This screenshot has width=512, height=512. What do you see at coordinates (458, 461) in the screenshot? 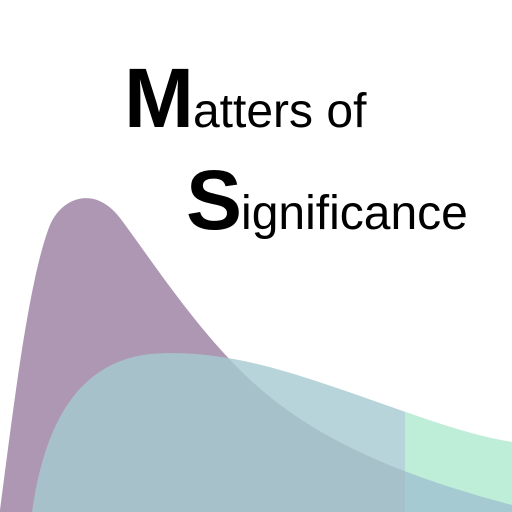
I see `green-tail-band` at bounding box center [458, 461].